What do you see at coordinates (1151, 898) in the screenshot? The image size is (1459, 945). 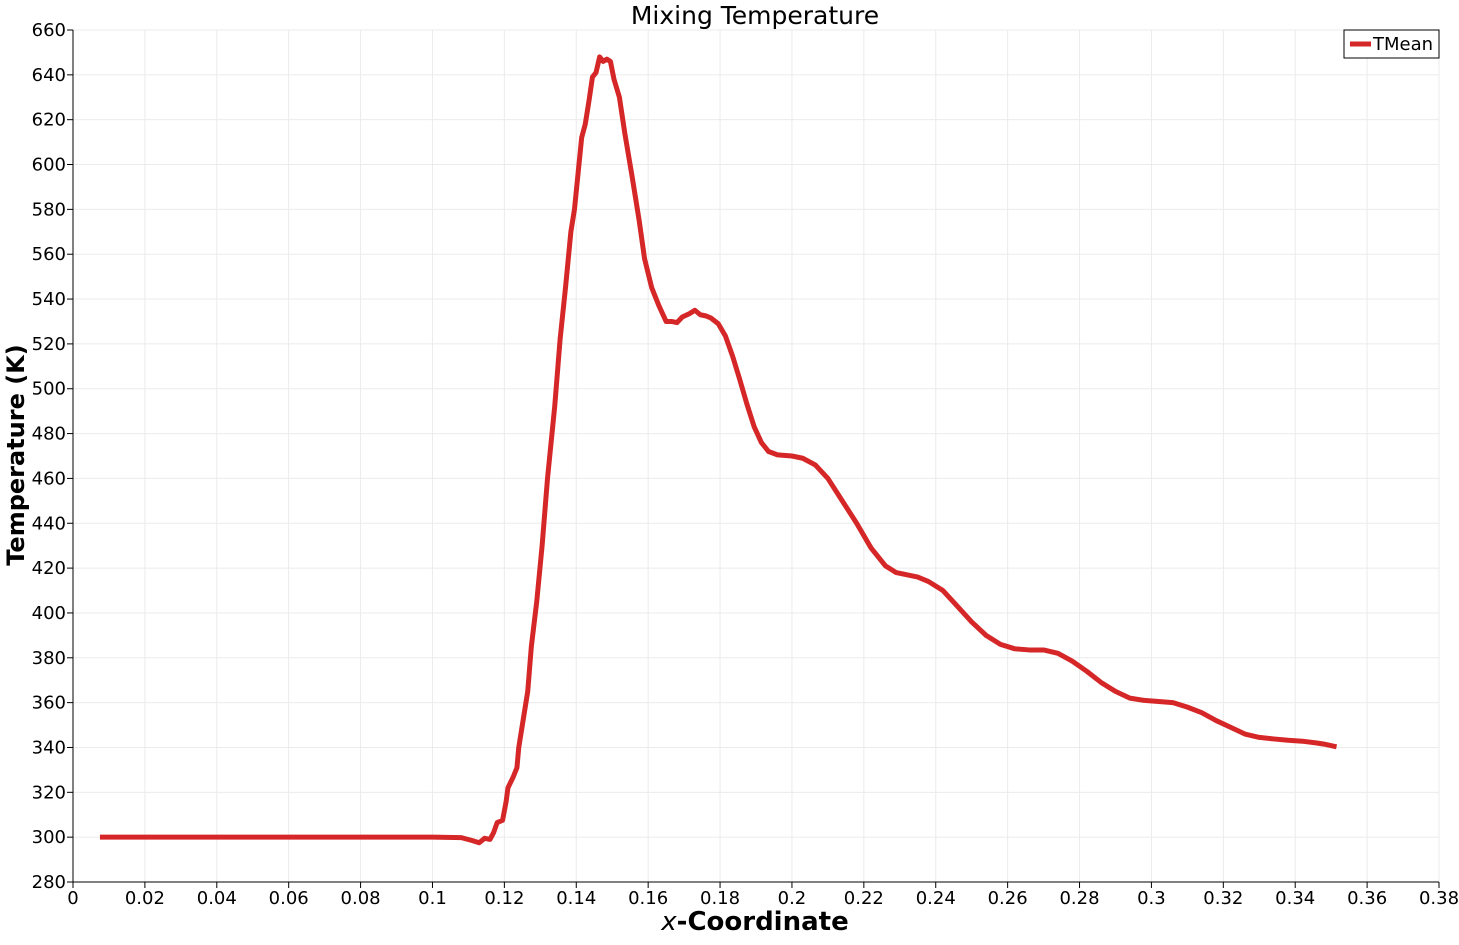 I see `x-tick-label: 0.3` at bounding box center [1151, 898].